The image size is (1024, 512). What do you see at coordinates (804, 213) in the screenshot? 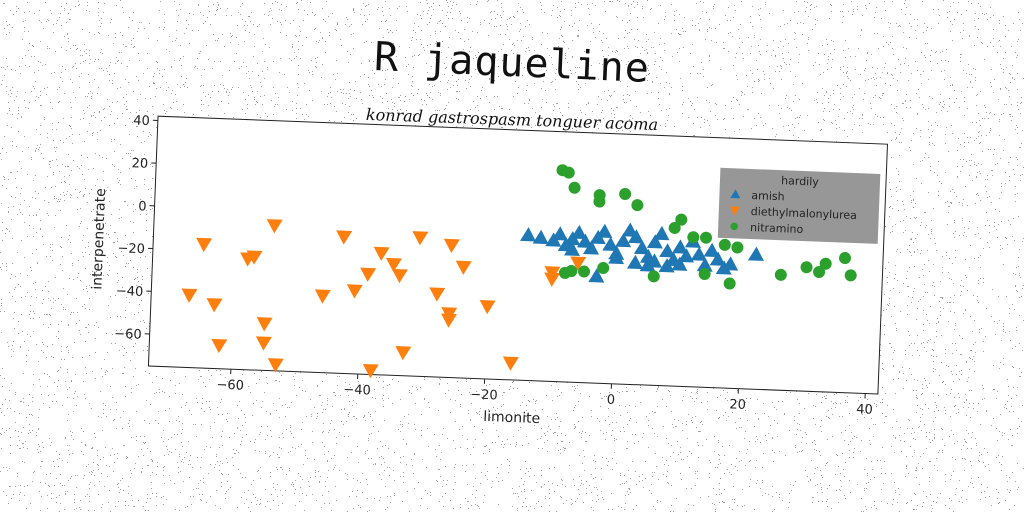
I see `legend-label-diethylmalonylurea: diethylmalonylurea` at bounding box center [804, 213].